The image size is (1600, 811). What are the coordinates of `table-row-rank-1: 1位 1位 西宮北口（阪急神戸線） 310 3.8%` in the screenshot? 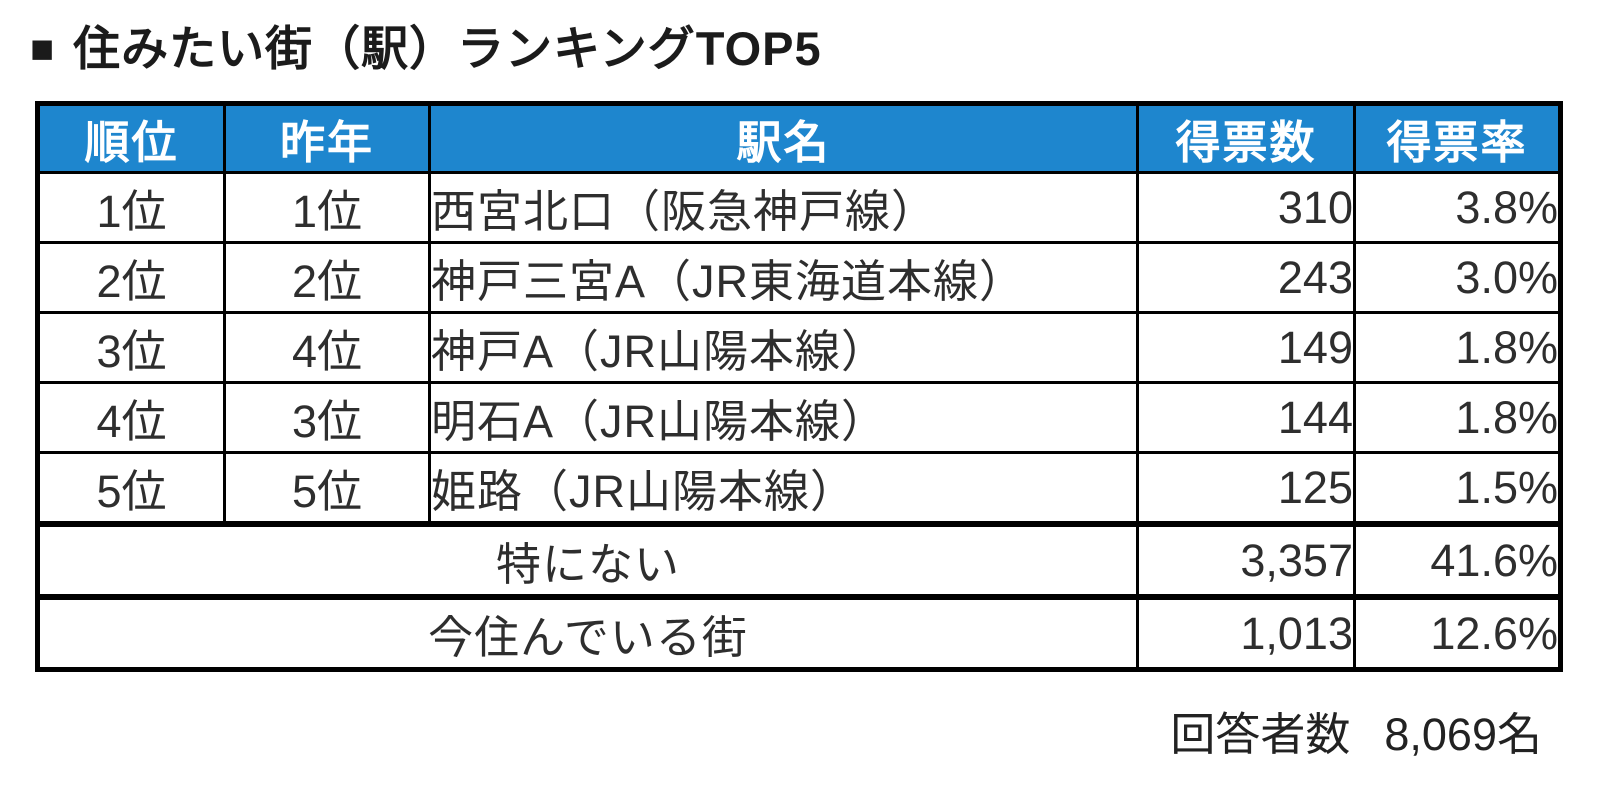 It's located at (799, 207).